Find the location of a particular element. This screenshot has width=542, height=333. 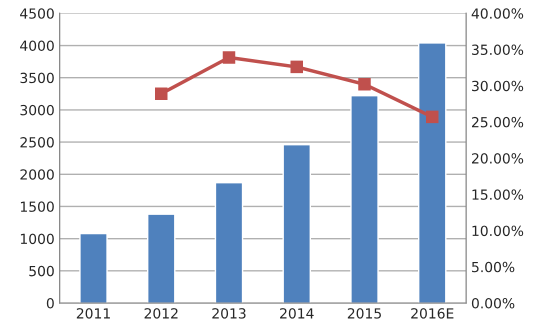

x-tick-label: 2011 is located at coordinates (93, 313).